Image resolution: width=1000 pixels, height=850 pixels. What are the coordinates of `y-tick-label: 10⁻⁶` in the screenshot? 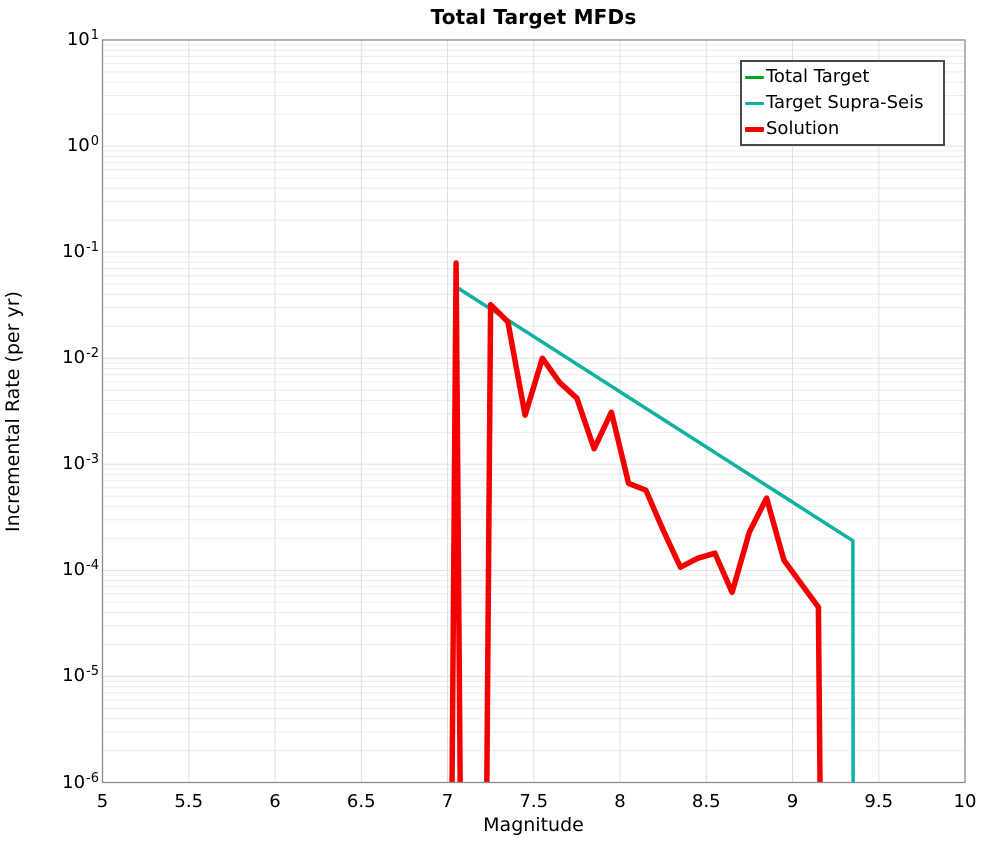 It's located at (80, 781).